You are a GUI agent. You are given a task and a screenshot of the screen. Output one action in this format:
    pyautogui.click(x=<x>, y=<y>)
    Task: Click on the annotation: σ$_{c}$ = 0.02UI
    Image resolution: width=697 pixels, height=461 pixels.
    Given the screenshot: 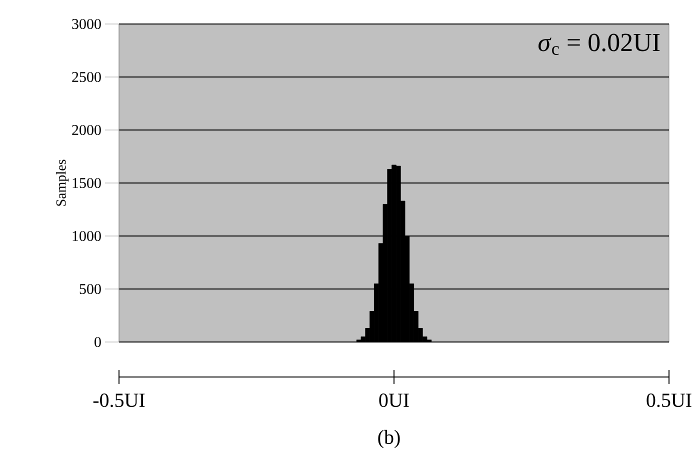 What is the action you would take?
    pyautogui.click(x=599, y=44)
    